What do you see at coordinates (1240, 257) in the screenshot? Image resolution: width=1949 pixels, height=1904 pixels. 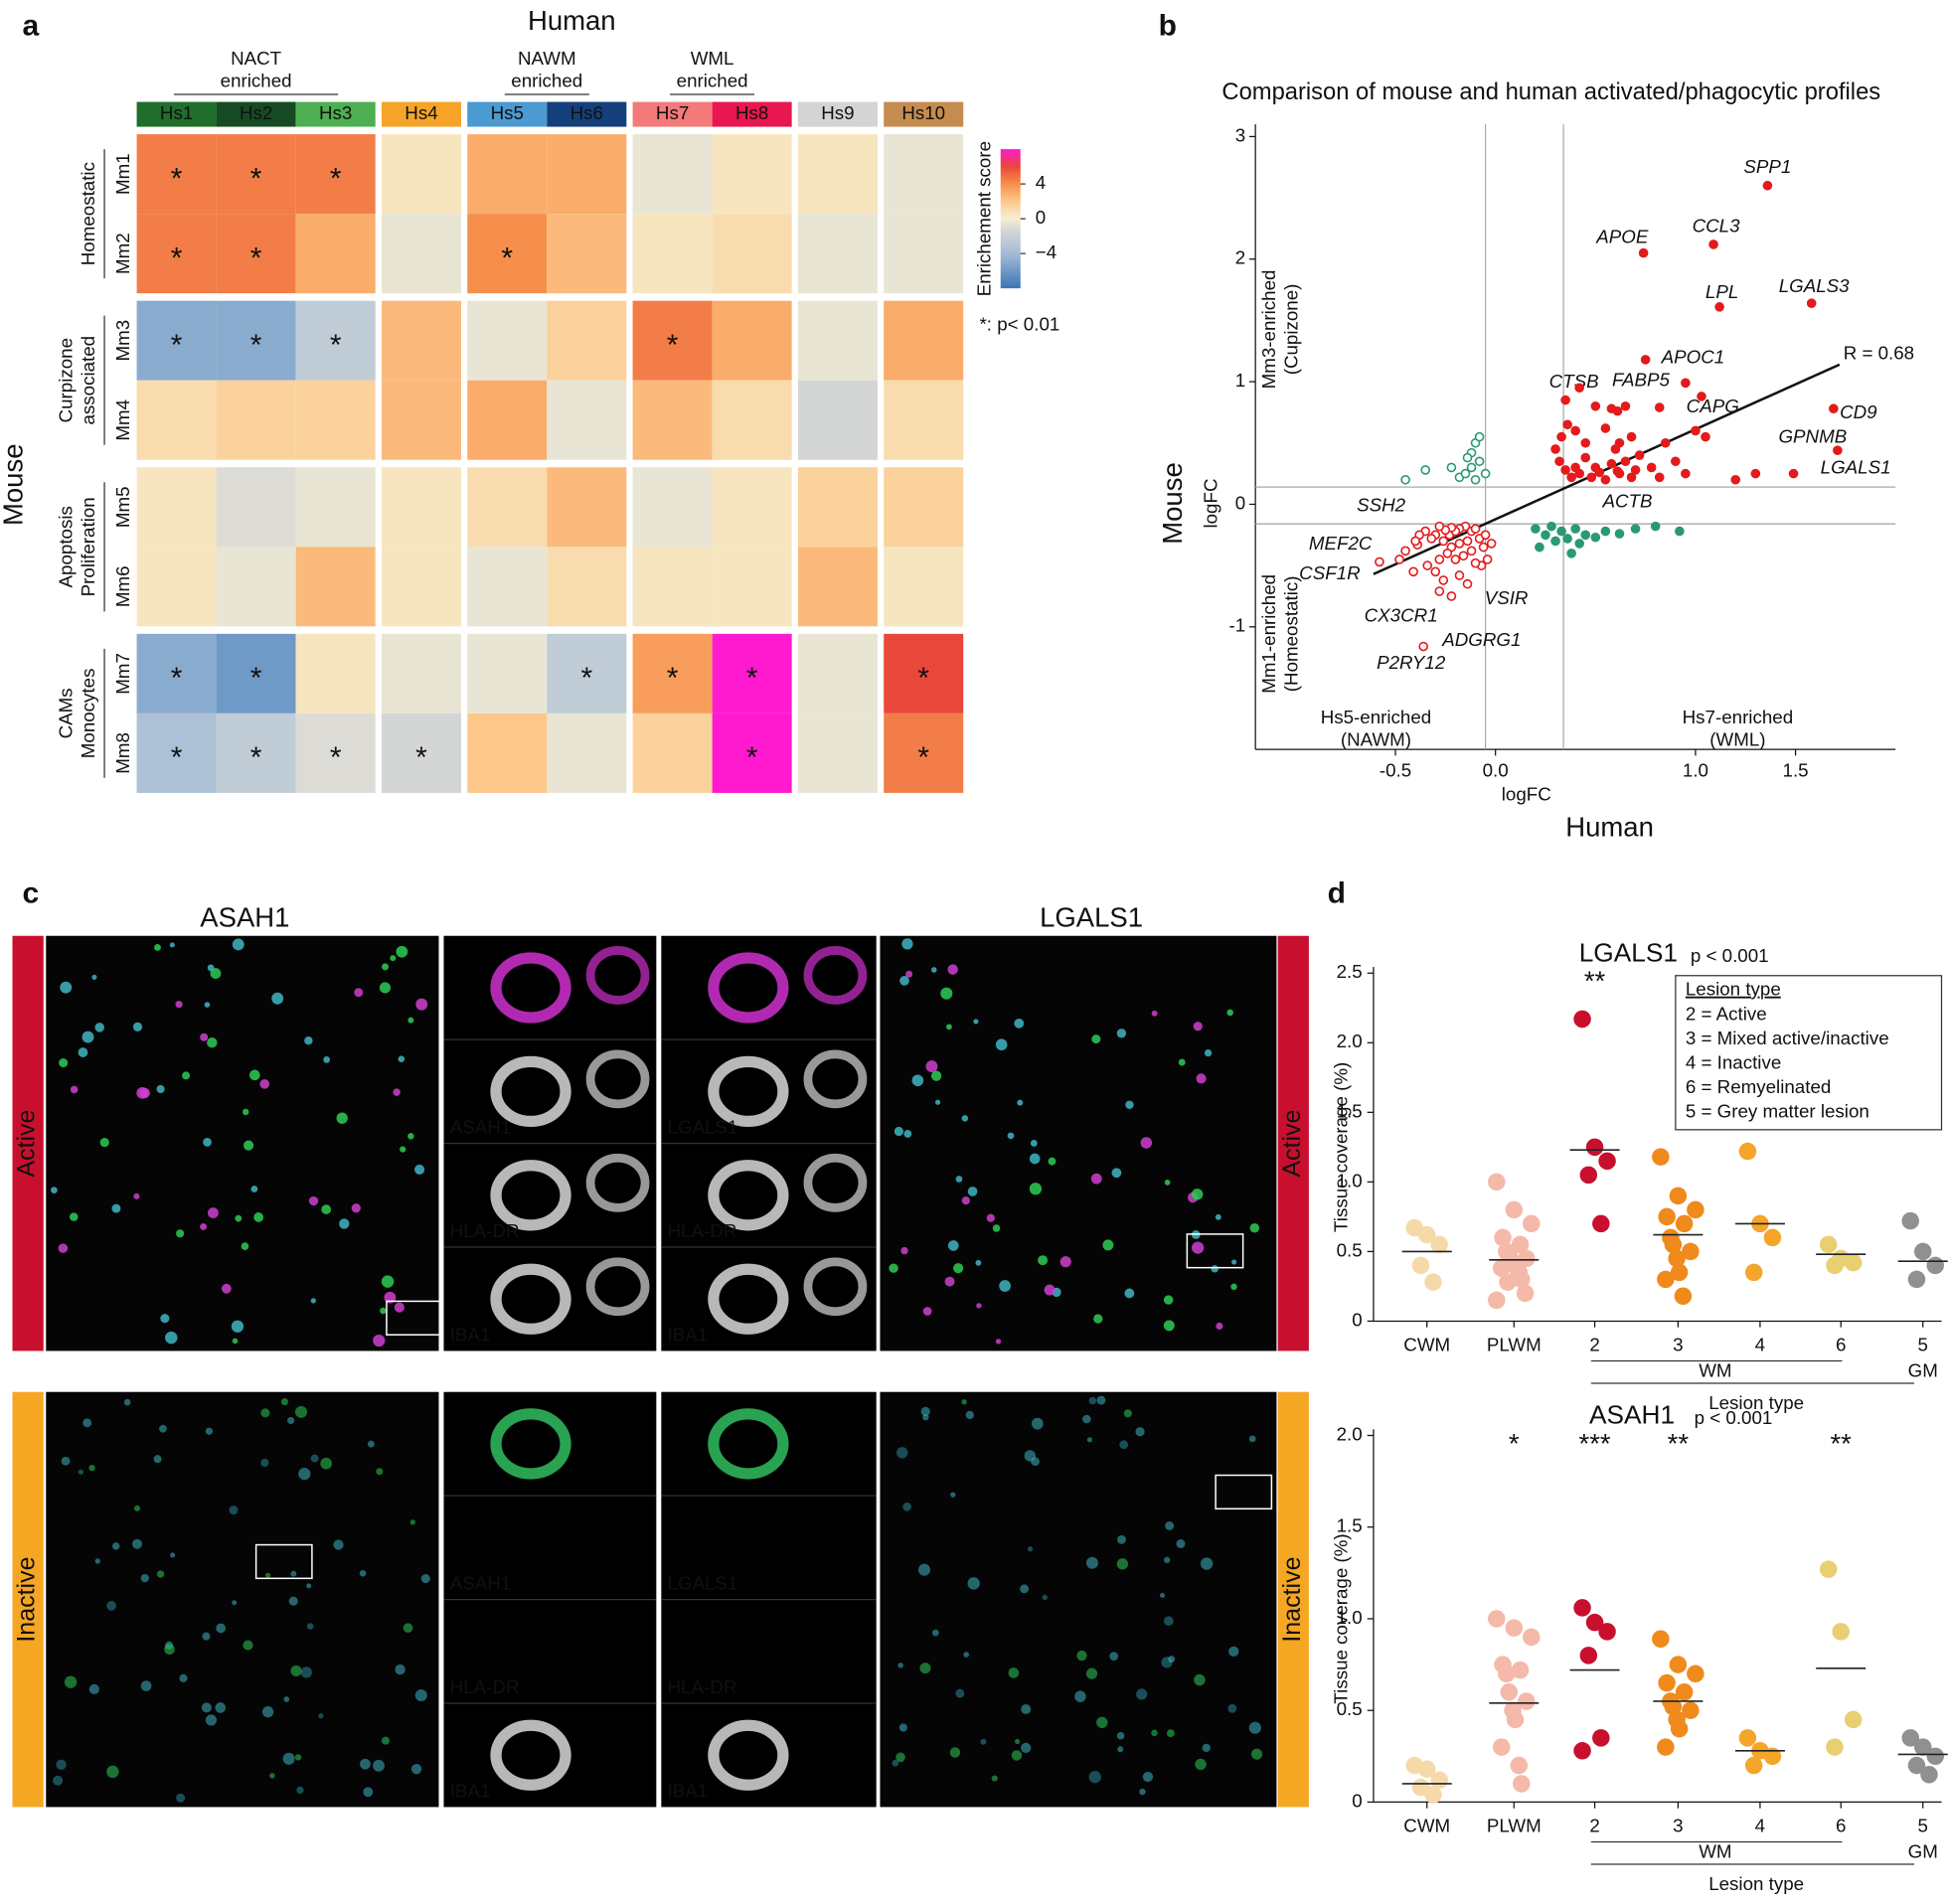 I see `y-tick-label: 2` at bounding box center [1240, 257].